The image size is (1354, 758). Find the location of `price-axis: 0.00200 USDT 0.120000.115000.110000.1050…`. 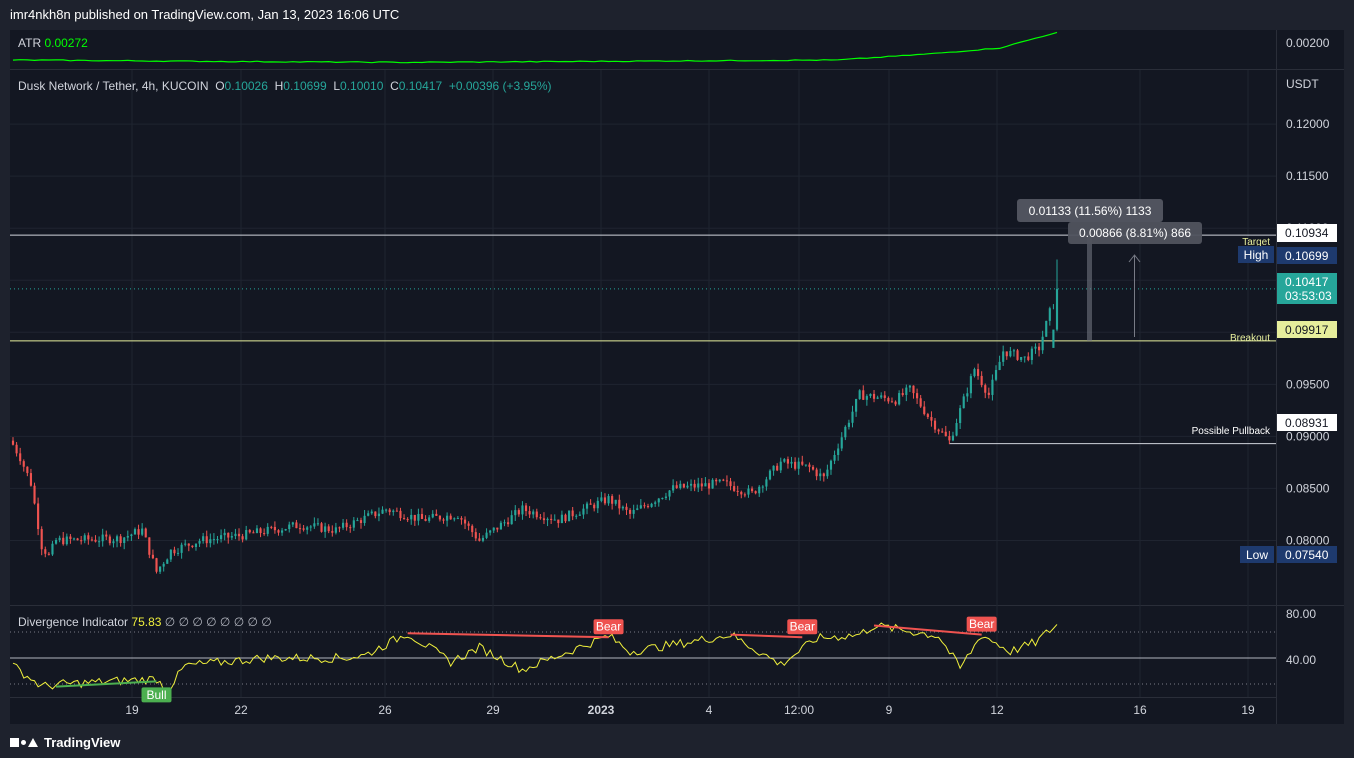

price-axis: 0.00200 USDT 0.120000.115000.110000.1050… is located at coordinates (1307, 351).